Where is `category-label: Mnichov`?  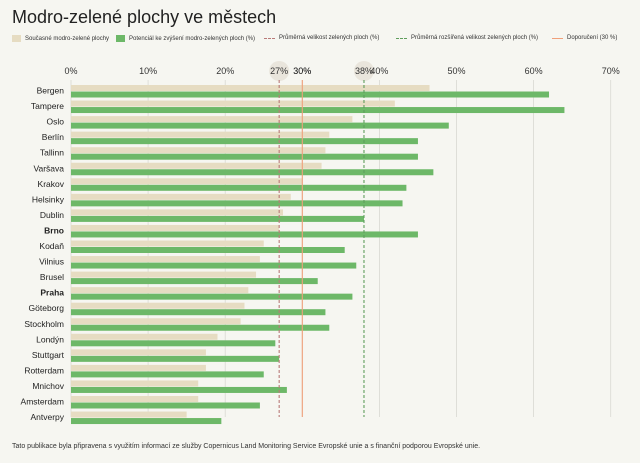 category-label: Mnichov is located at coordinates (48, 386).